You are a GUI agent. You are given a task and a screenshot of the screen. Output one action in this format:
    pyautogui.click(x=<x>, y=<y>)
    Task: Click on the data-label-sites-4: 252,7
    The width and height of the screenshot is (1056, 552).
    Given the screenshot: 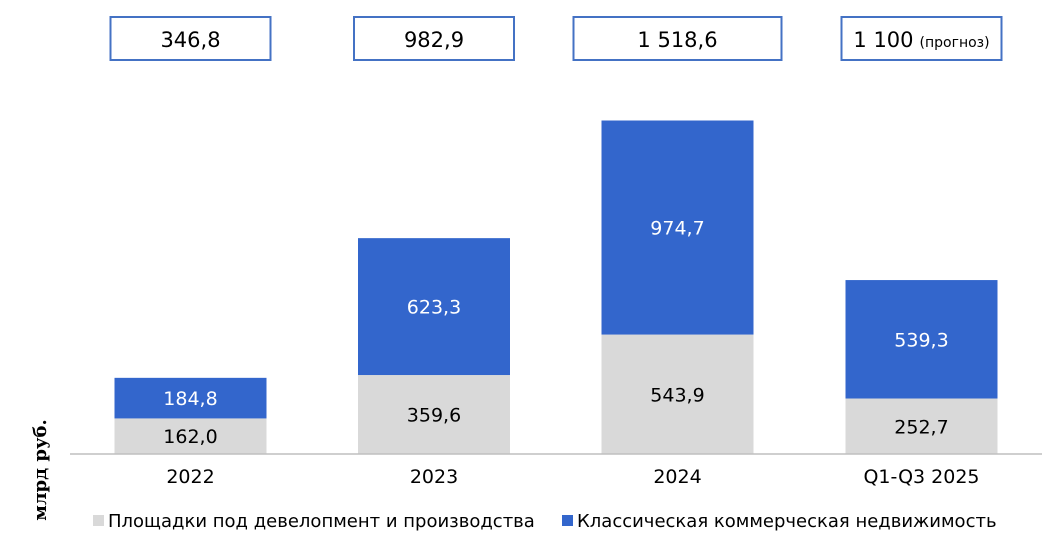 What is the action you would take?
    pyautogui.click(x=921, y=427)
    